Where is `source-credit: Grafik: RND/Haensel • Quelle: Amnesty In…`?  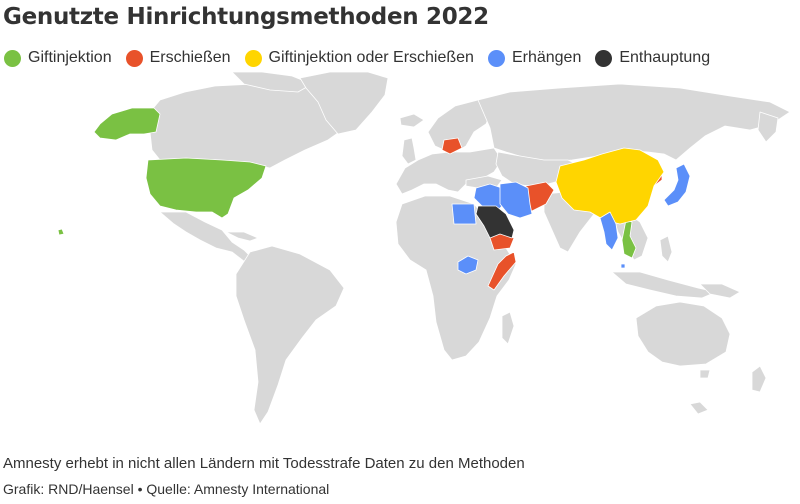
source-credit: Grafik: RND/Haensel • Quelle: Amnesty In… is located at coordinates (166, 489).